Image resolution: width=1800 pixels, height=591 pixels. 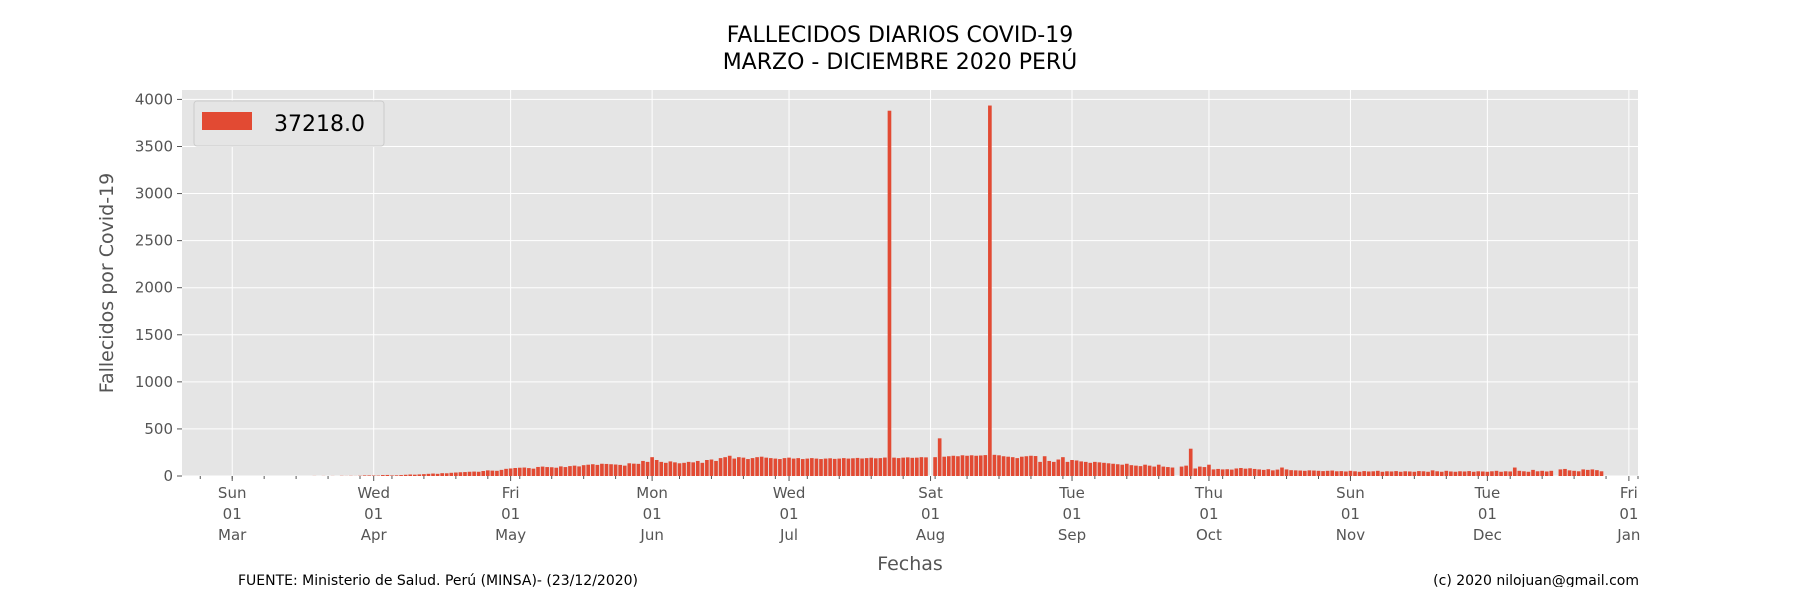 I want to click on x-tick-label: Aug, so click(x=930, y=535).